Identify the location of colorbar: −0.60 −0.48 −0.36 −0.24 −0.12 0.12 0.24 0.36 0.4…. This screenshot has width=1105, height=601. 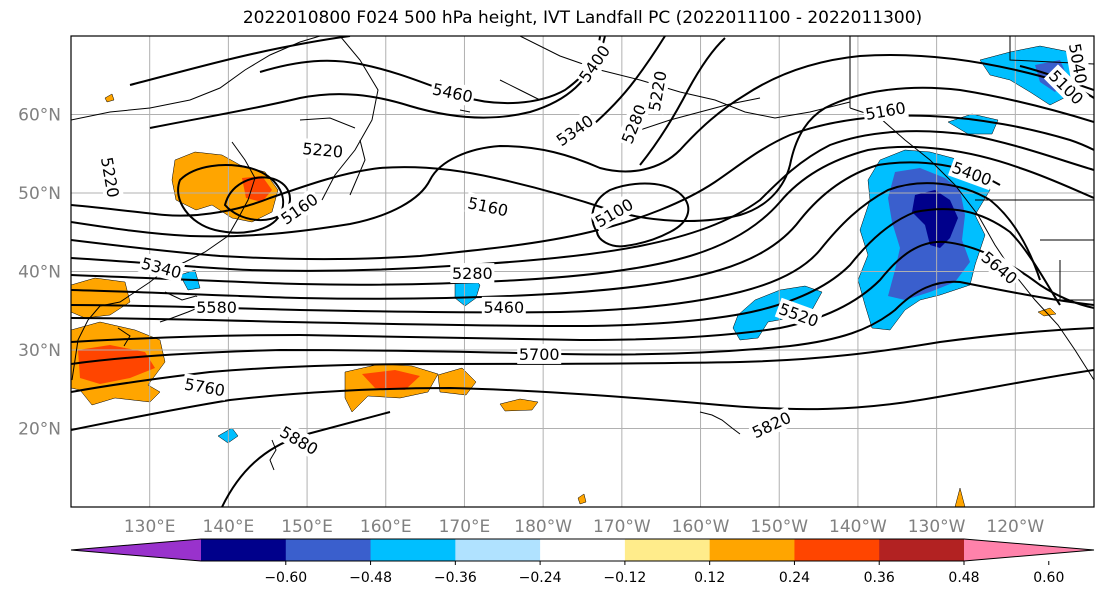
(582, 562).